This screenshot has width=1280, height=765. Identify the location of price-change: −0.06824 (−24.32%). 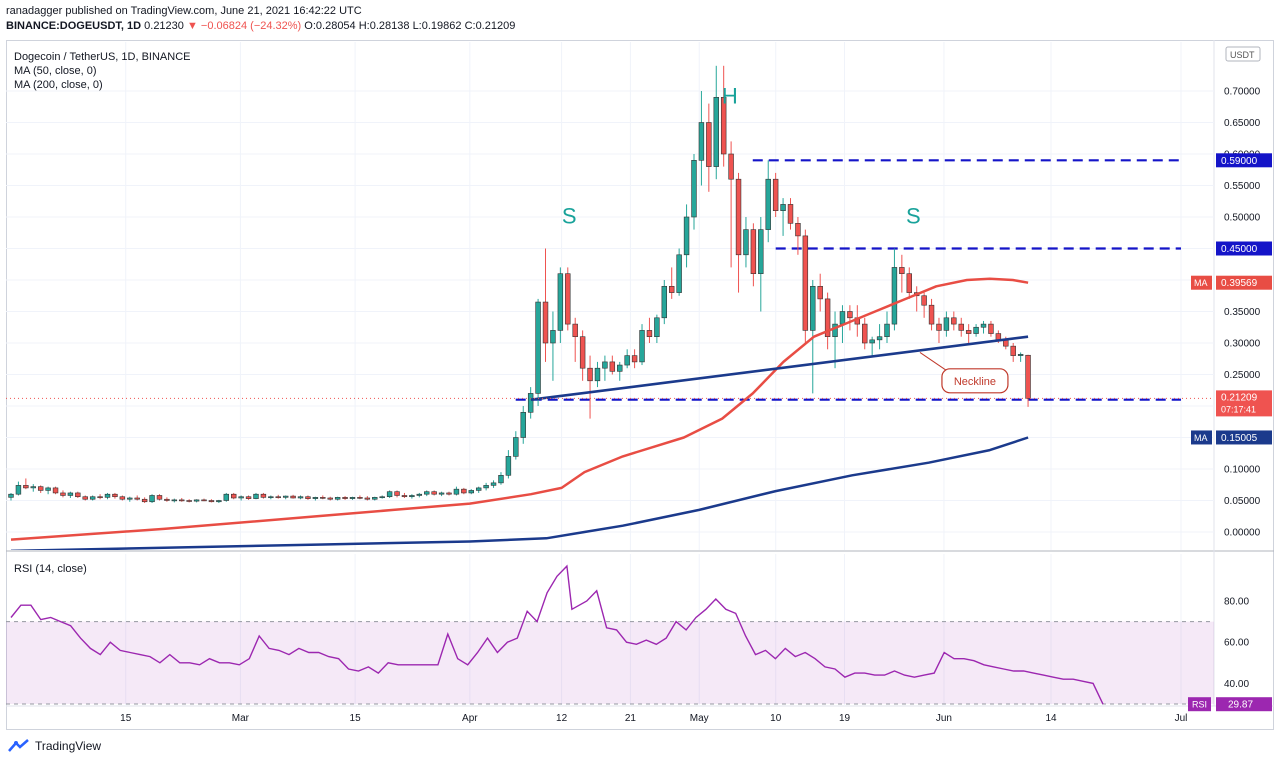
(251, 26).